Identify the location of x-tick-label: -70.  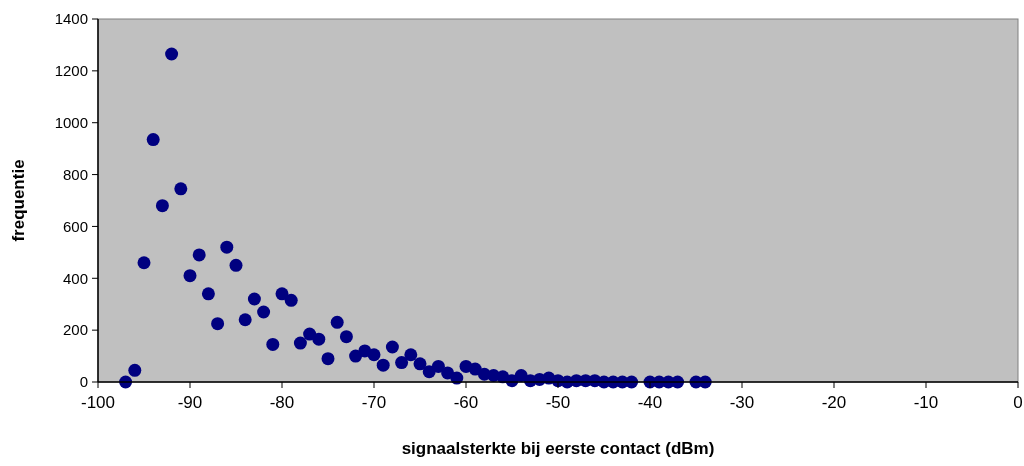
(374, 402).